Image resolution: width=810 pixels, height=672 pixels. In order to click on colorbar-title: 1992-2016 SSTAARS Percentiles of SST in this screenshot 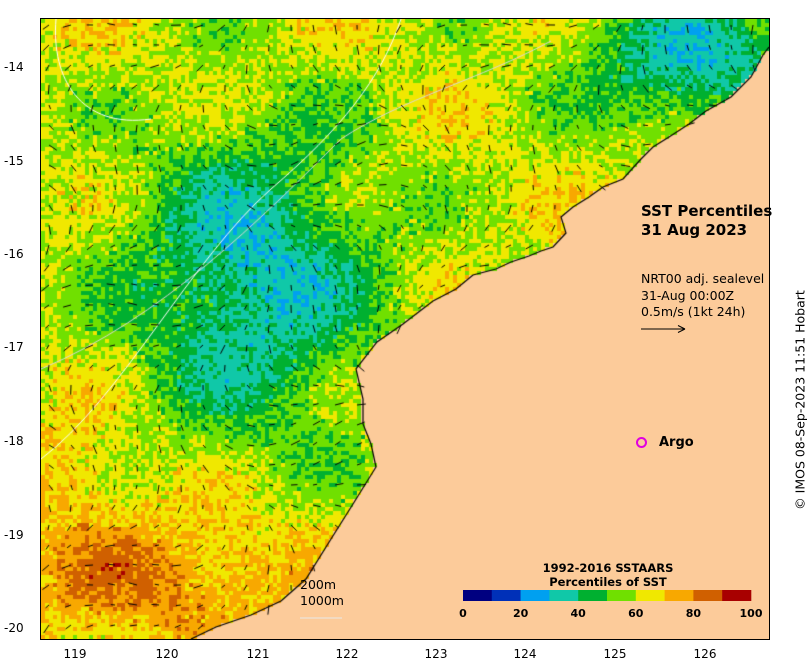, I will do `click(608, 575)`.